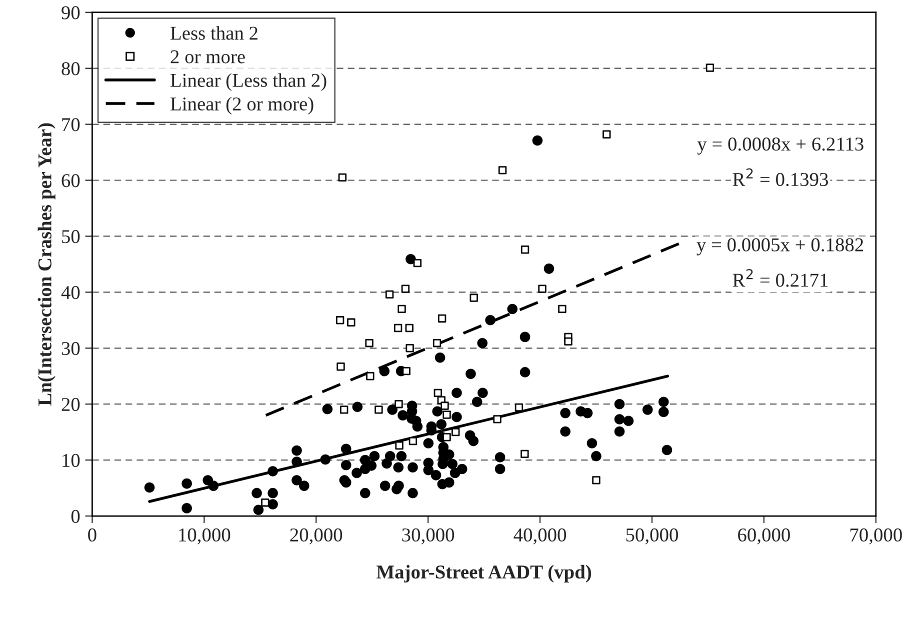  Describe the element at coordinates (71, 69) in the screenshot. I see `y-tick-label: 80` at that location.